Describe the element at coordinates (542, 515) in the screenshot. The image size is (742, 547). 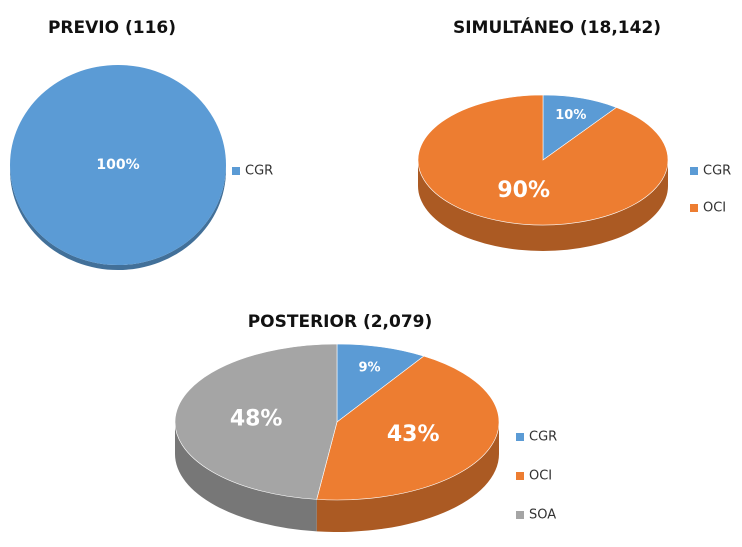
I see `legend-label: SOA` at that location.